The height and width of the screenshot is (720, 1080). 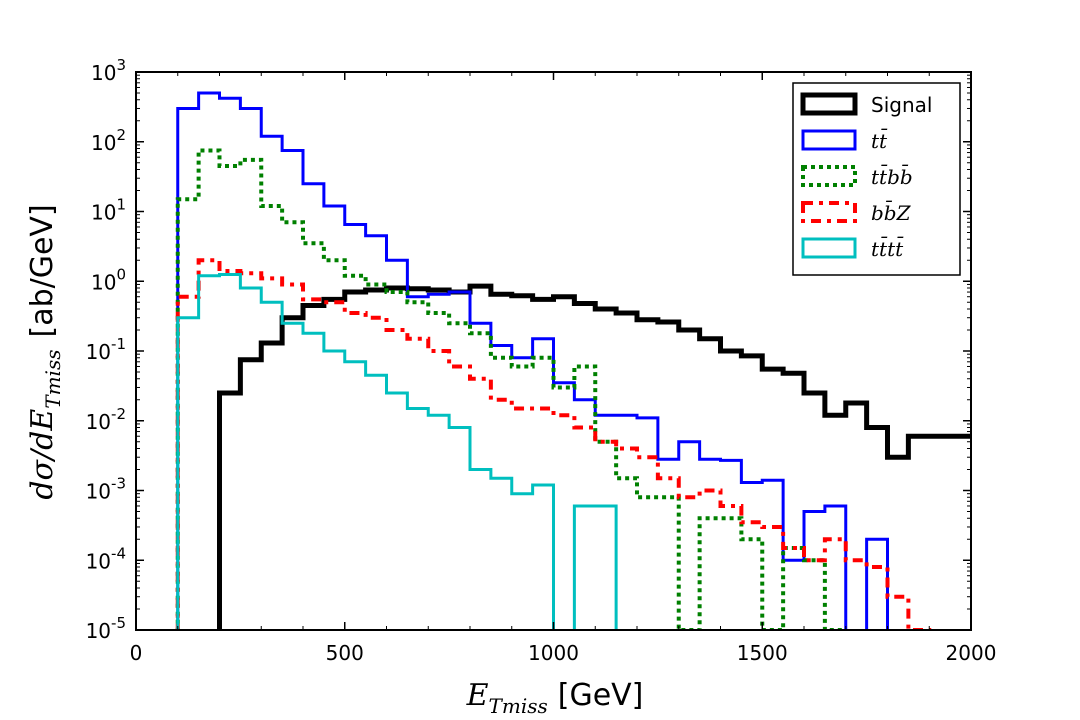 What do you see at coordinates (829, 176) in the screenshot?
I see `legend-swatch-ttbarbbbar` at bounding box center [829, 176].